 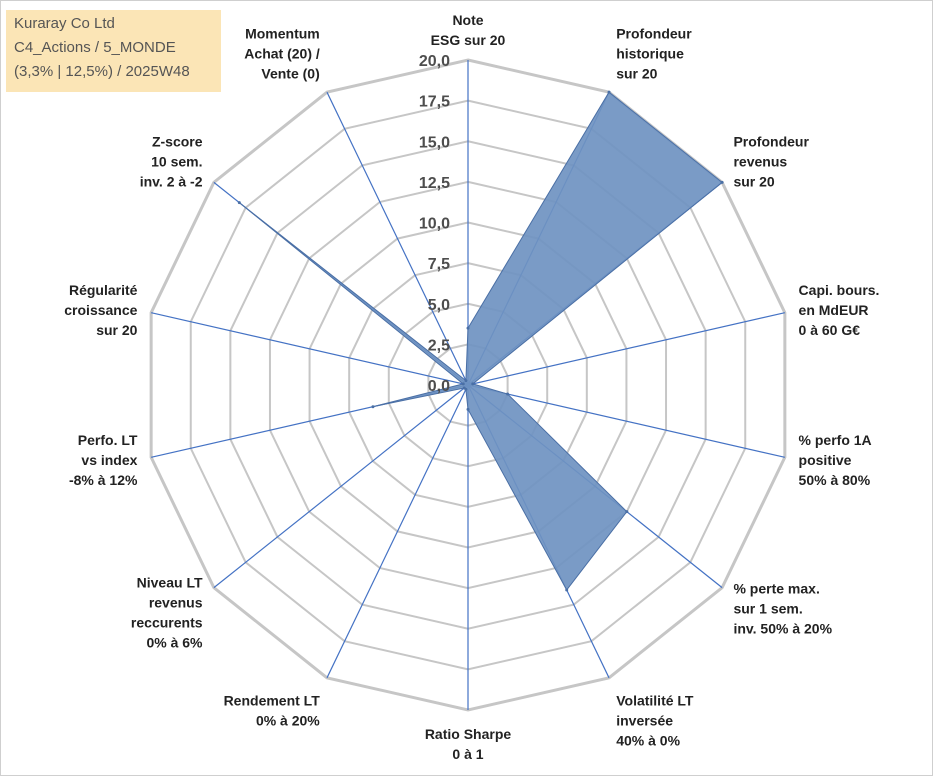 I want to click on tick-labels: 0,0 2,5 5,0 7,5 10,0 12,5 15,0 17,5 20,0, so click(x=434, y=224).